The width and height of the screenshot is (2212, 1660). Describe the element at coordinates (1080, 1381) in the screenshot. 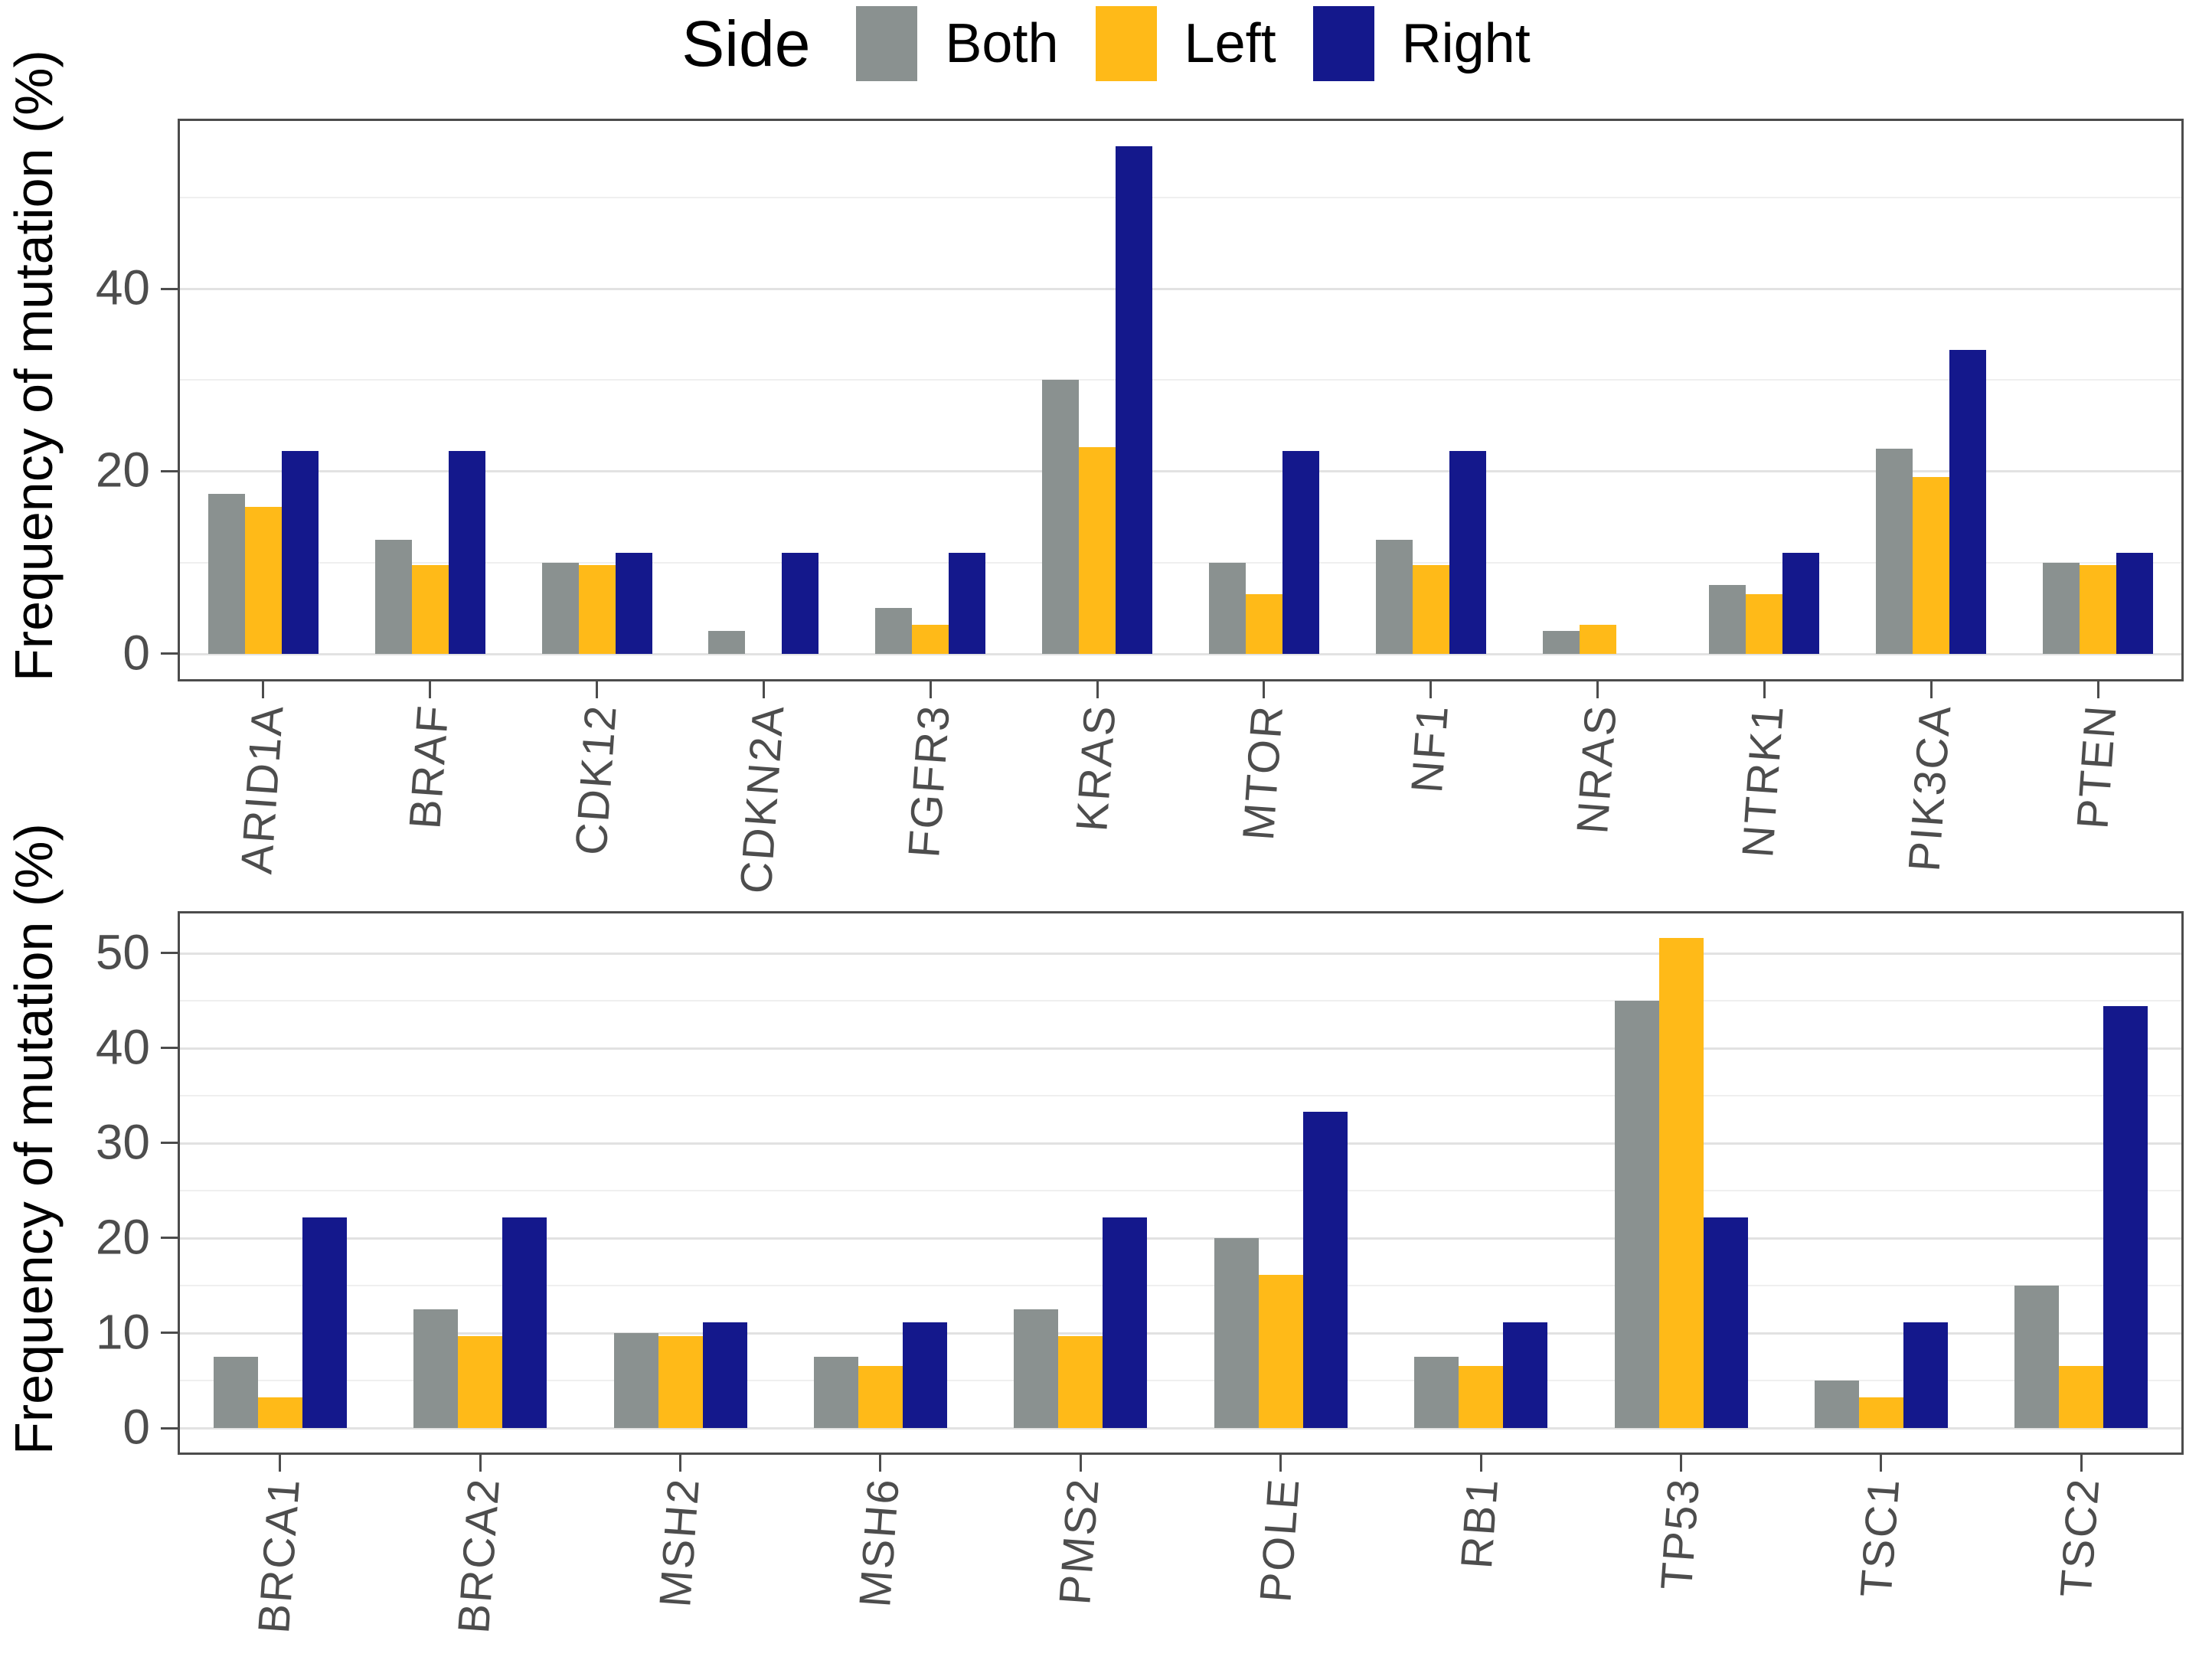

I see `bar-PMS2-Left` at that location.